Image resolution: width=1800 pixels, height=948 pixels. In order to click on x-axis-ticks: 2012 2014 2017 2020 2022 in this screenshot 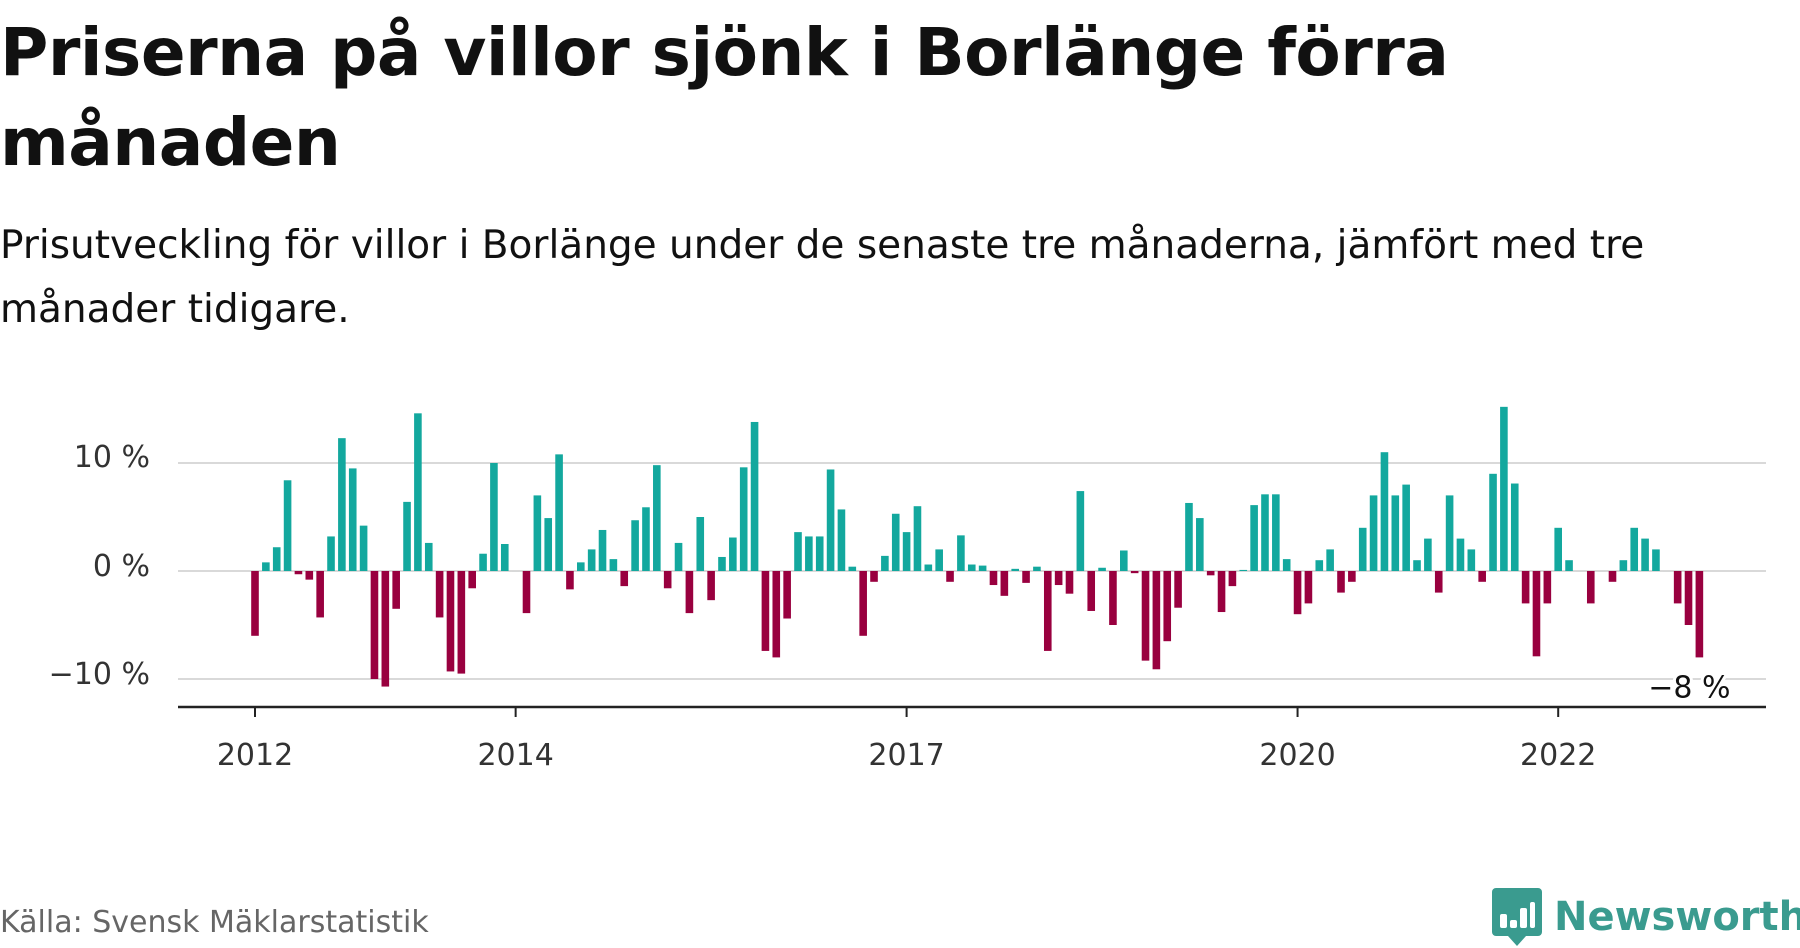, I will do `click(906, 740)`.